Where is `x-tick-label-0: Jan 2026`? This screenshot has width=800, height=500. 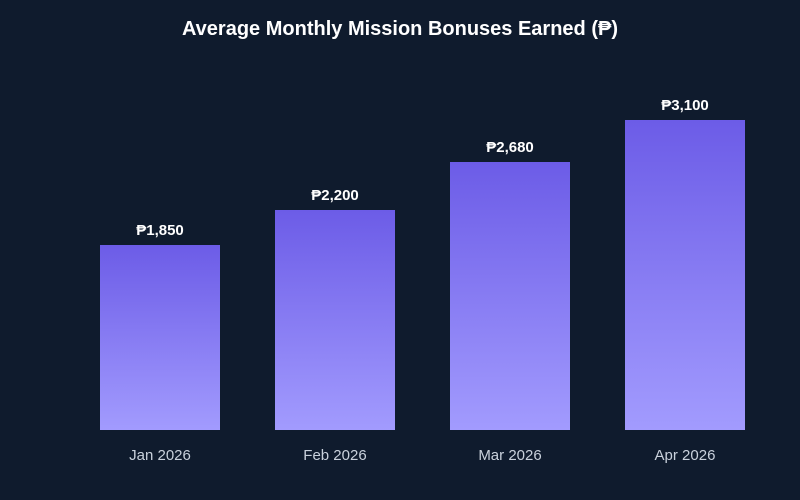 x-tick-label-0: Jan 2026 is located at coordinates (160, 455).